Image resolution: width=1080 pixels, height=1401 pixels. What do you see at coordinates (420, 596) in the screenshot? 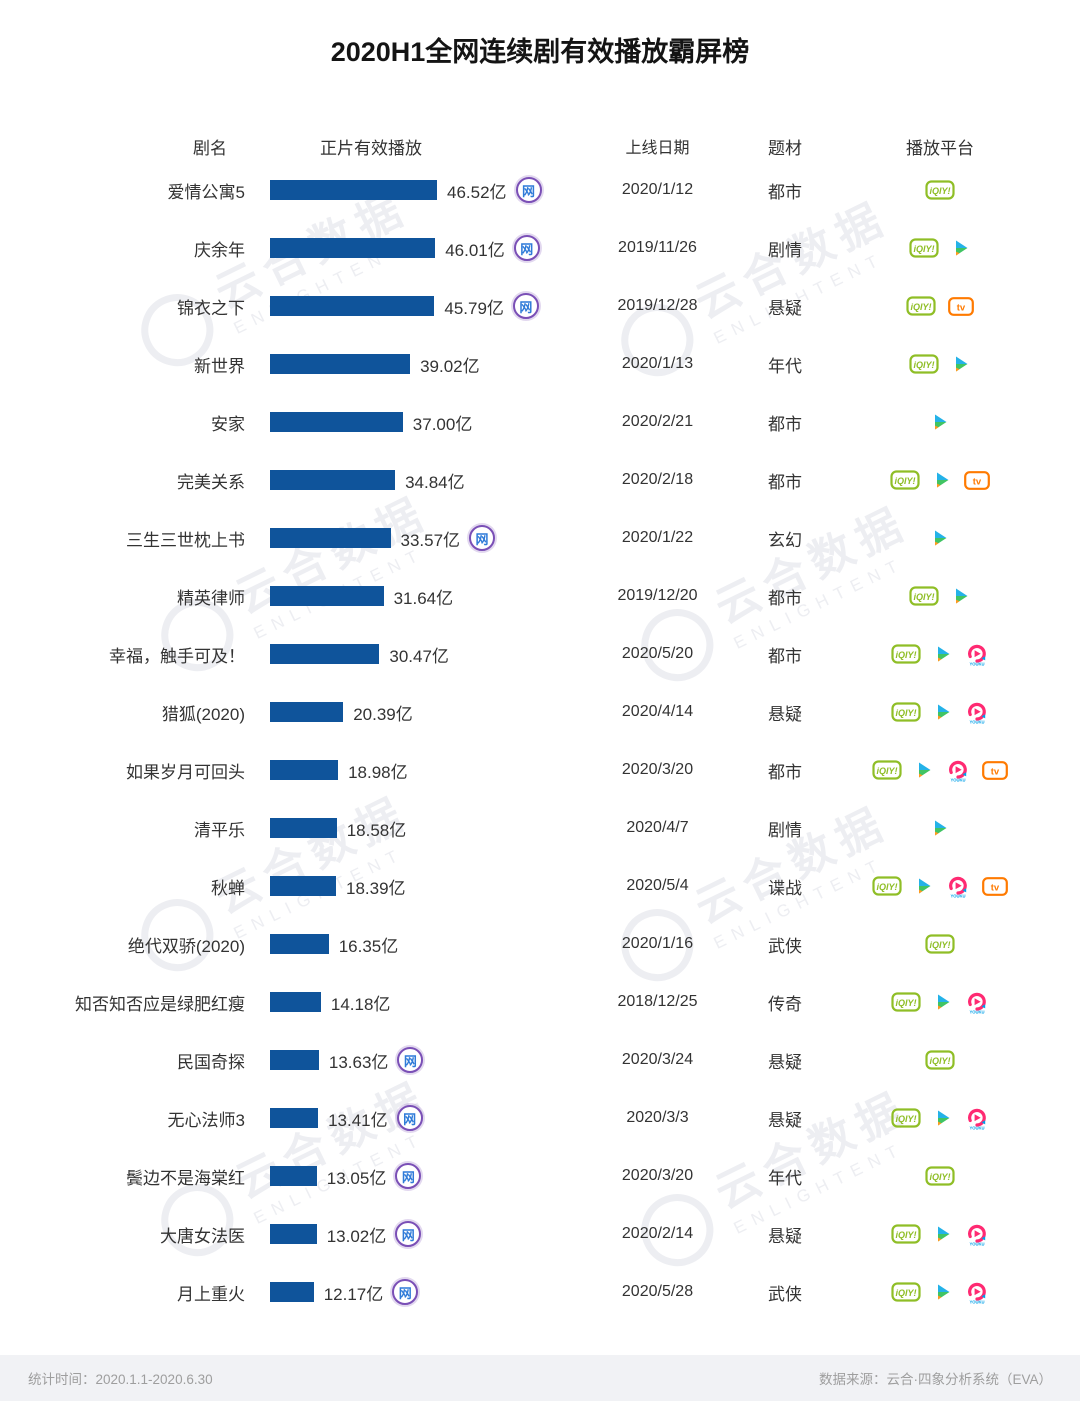
I see `playback-cell: 31.64亿` at bounding box center [420, 596].